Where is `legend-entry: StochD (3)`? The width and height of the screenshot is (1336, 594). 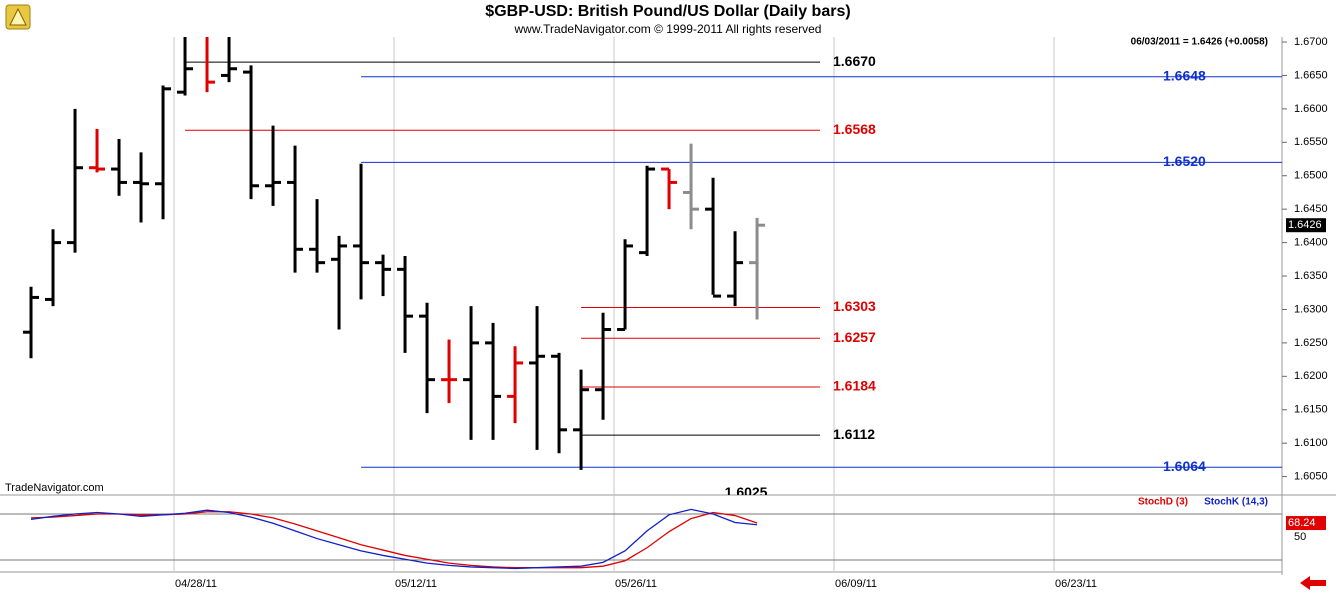 legend-entry: StochD (3) is located at coordinates (1163, 502).